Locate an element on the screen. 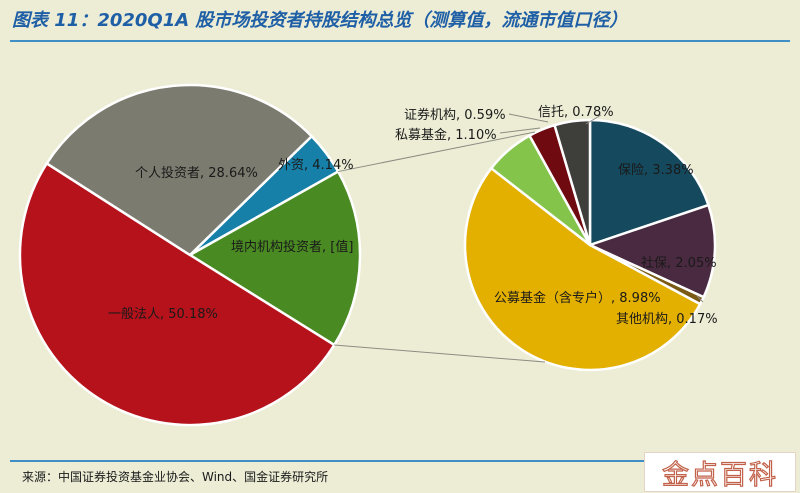 Image resolution: width=800 pixels, height=493 pixels. detail-pie-label-4: 私募基金, 1.10% is located at coordinates (446, 135).